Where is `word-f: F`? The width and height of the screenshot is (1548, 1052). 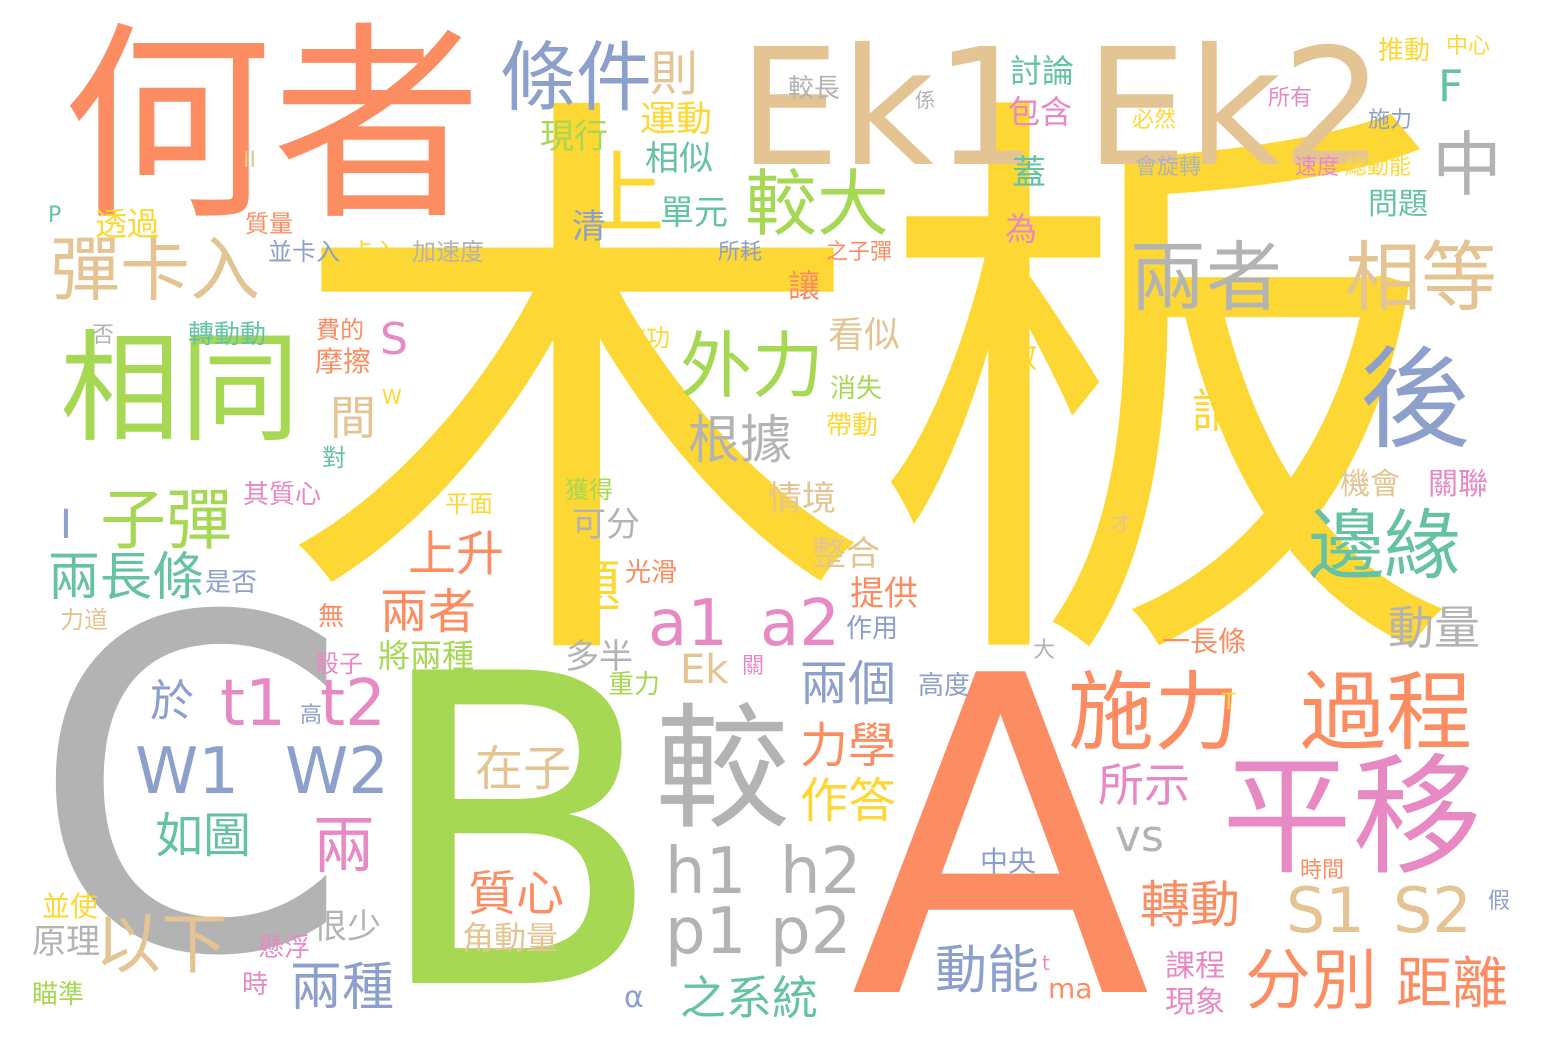 word-f: F is located at coordinates (1451, 86).